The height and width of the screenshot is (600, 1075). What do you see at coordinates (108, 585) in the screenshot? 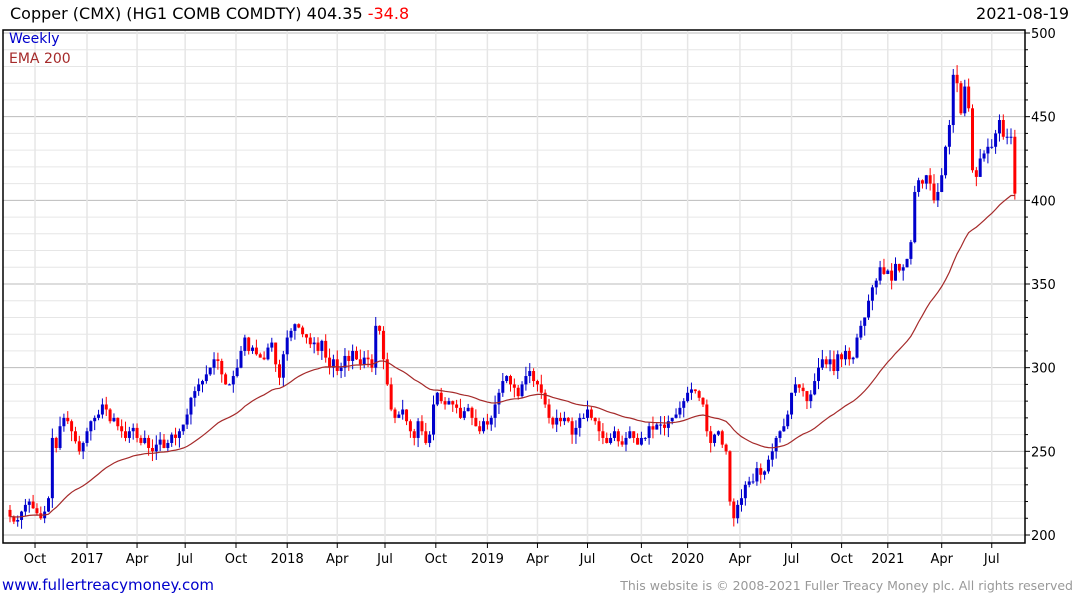
I see `website-link: www.fullertreacymoney.com` at bounding box center [108, 585].